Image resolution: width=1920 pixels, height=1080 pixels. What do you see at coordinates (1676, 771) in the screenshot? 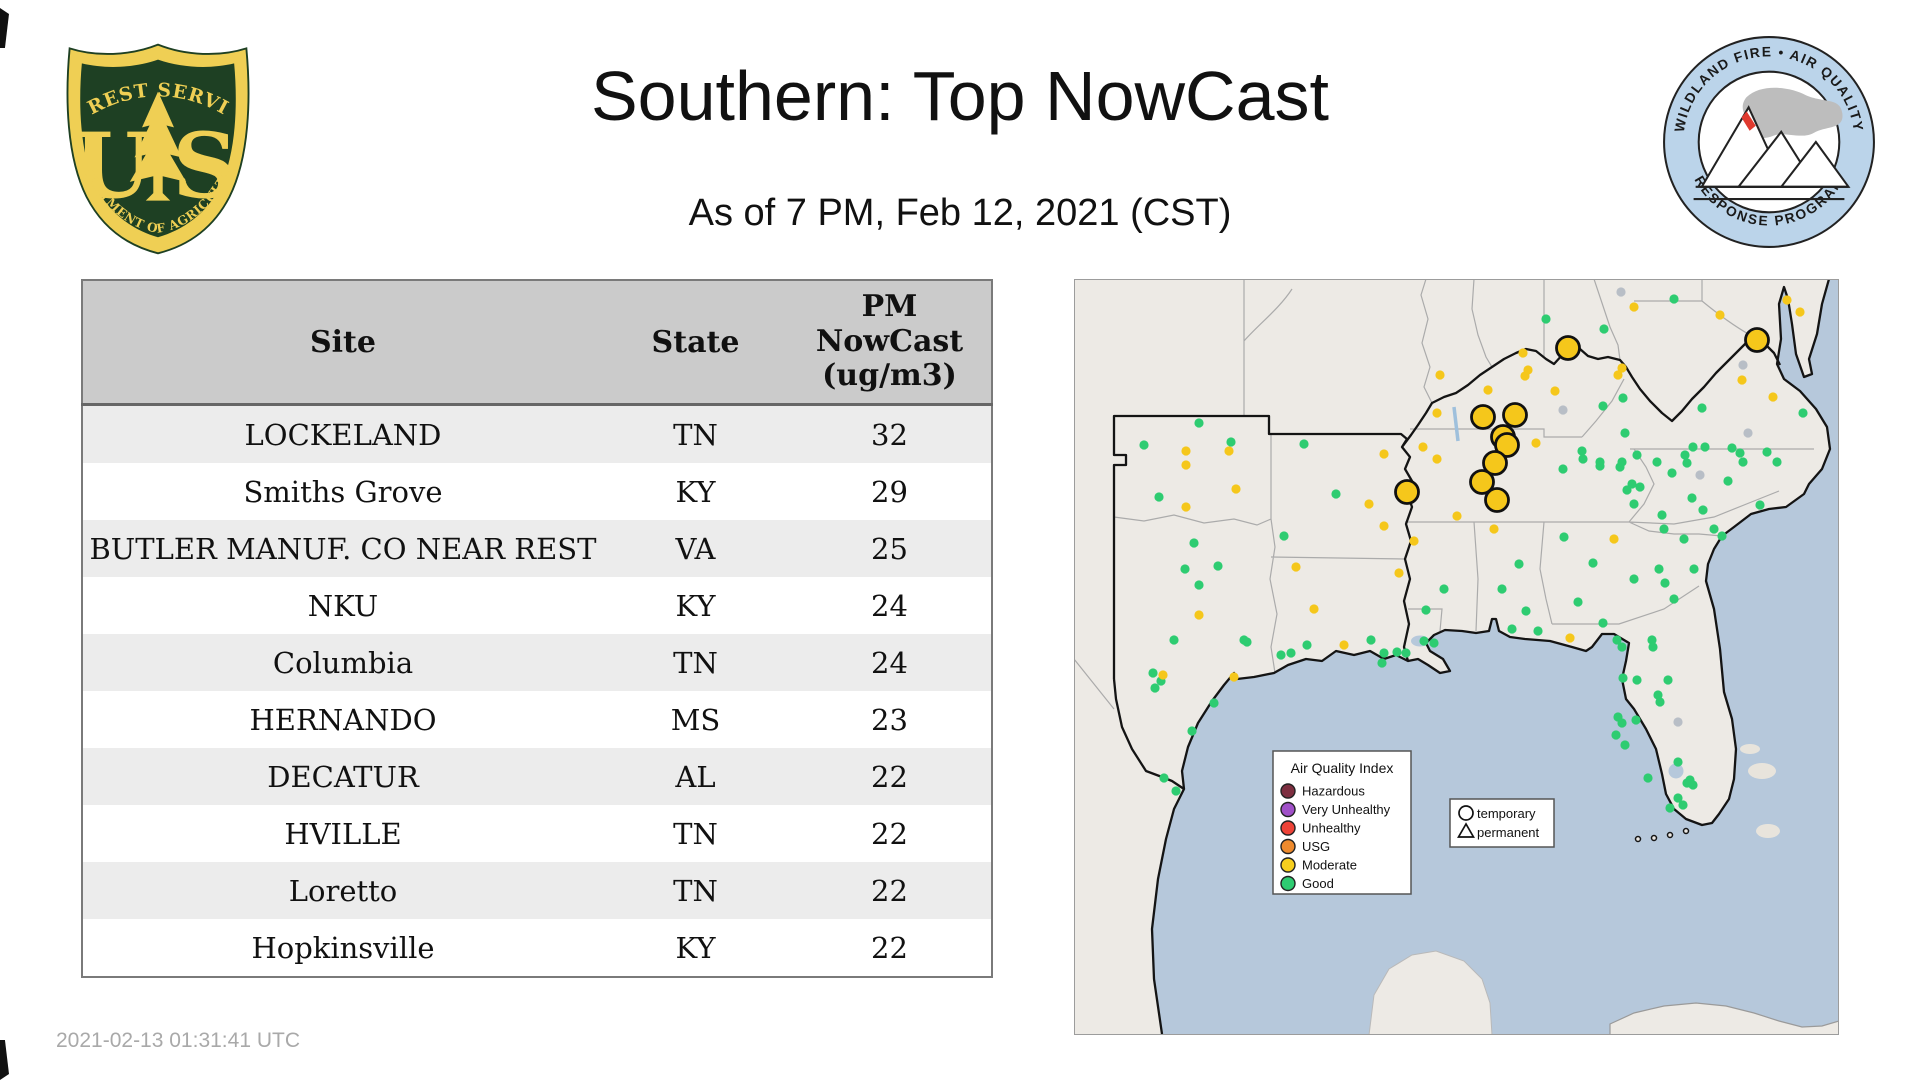
I see `lake-okeechobee` at bounding box center [1676, 771].